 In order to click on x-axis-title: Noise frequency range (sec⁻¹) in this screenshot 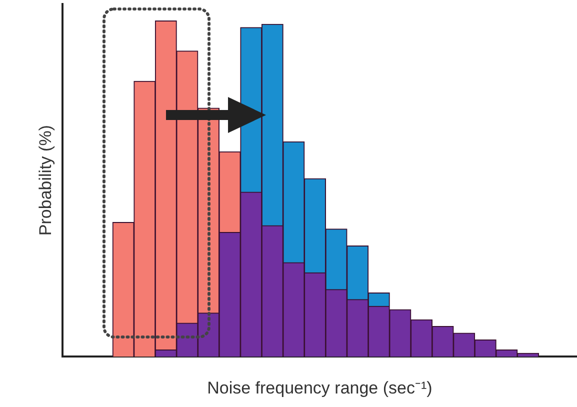, I will do `click(319, 388)`.